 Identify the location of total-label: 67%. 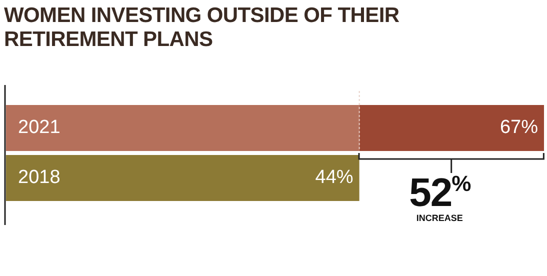
(519, 127).